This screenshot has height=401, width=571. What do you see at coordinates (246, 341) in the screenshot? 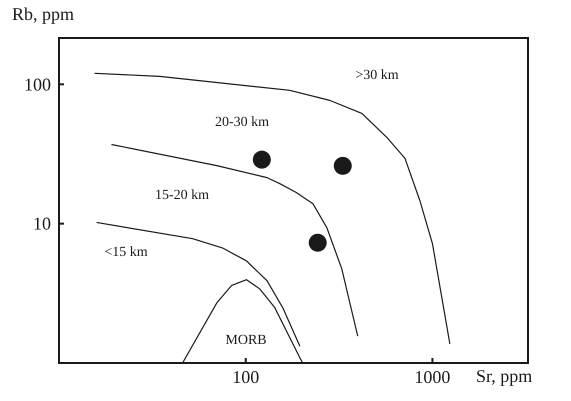
I see `annotation: MORB` at bounding box center [246, 341].